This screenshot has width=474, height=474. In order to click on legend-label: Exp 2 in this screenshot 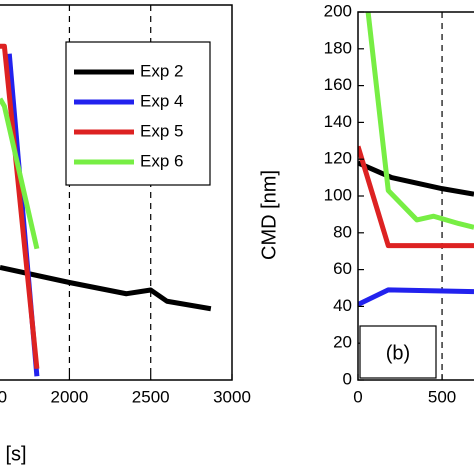, I will do `click(161, 70)`.